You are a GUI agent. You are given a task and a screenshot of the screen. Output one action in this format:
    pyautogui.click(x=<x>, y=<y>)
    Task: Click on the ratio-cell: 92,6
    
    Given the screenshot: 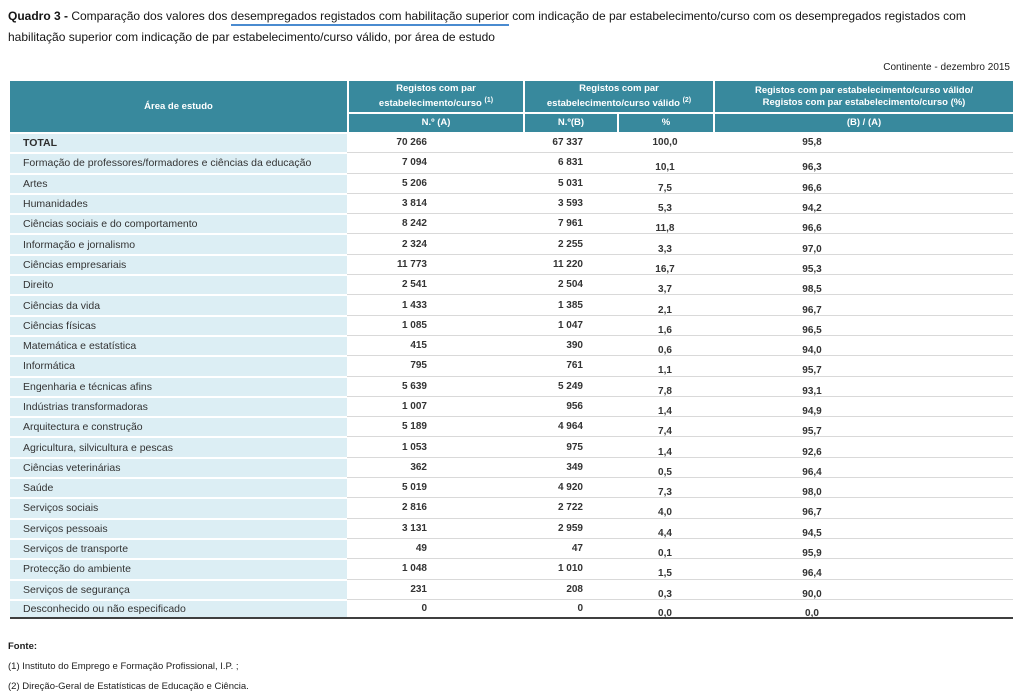 What is the action you would take?
    pyautogui.click(x=863, y=447)
    